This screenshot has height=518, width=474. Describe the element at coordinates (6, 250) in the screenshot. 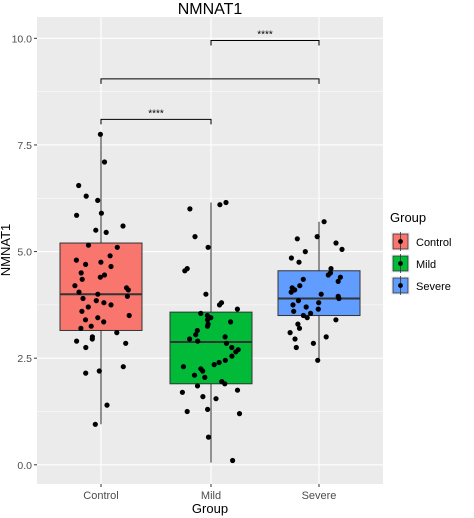

I see `y-axis-title: NMNAT1` at that location.